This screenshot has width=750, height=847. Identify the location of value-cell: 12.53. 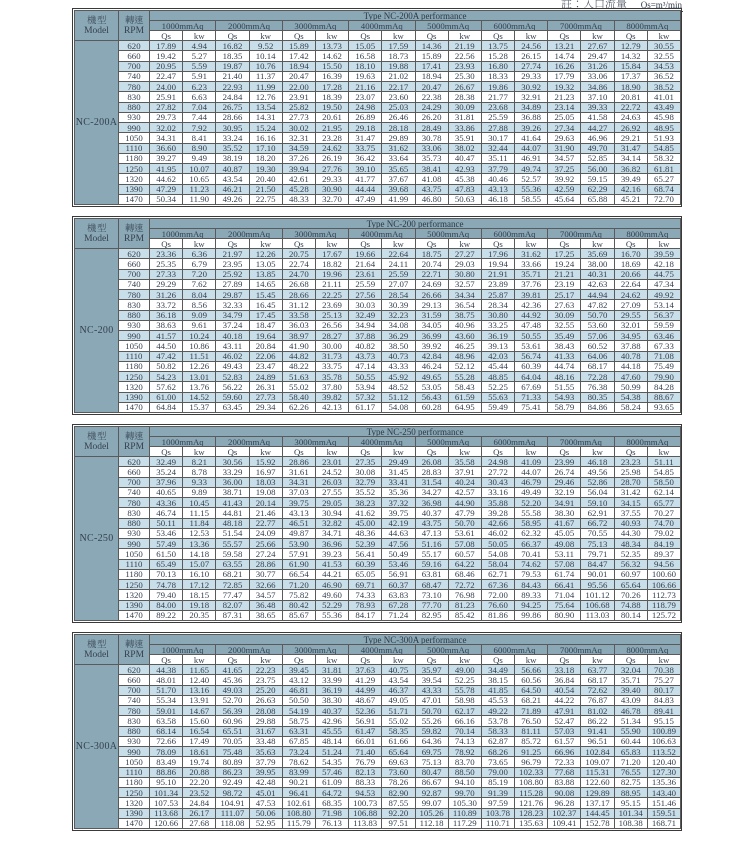
(199, 533).